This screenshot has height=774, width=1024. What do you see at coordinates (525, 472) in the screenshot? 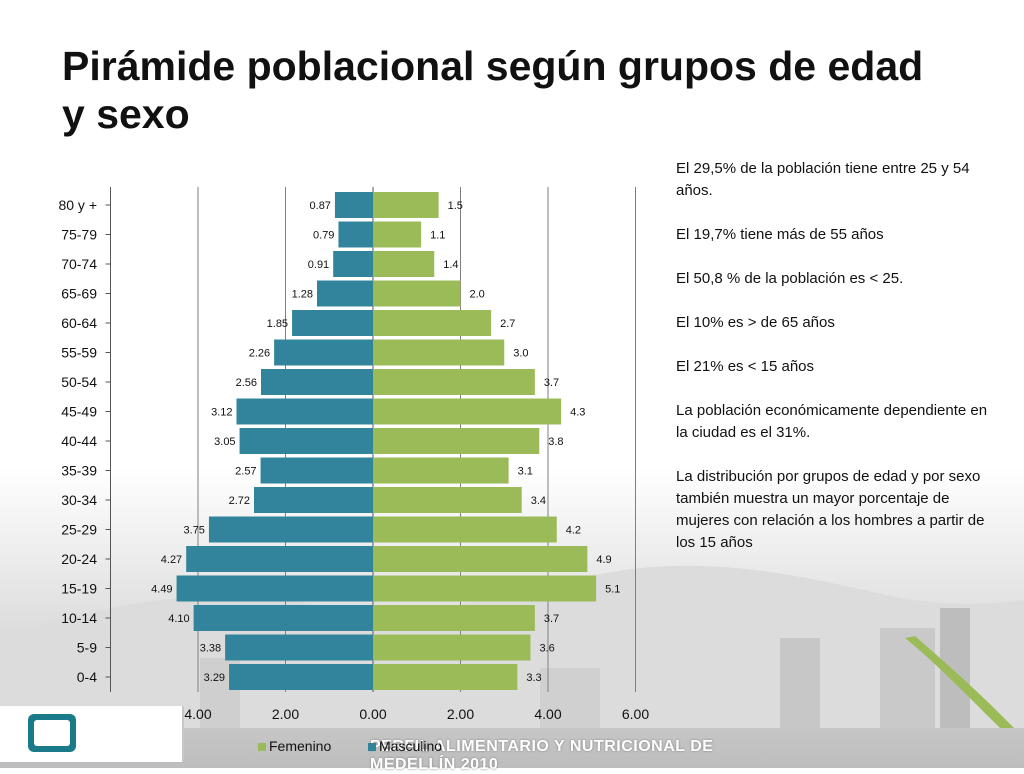
I see `data-label-femenino: 3.1` at bounding box center [525, 472].